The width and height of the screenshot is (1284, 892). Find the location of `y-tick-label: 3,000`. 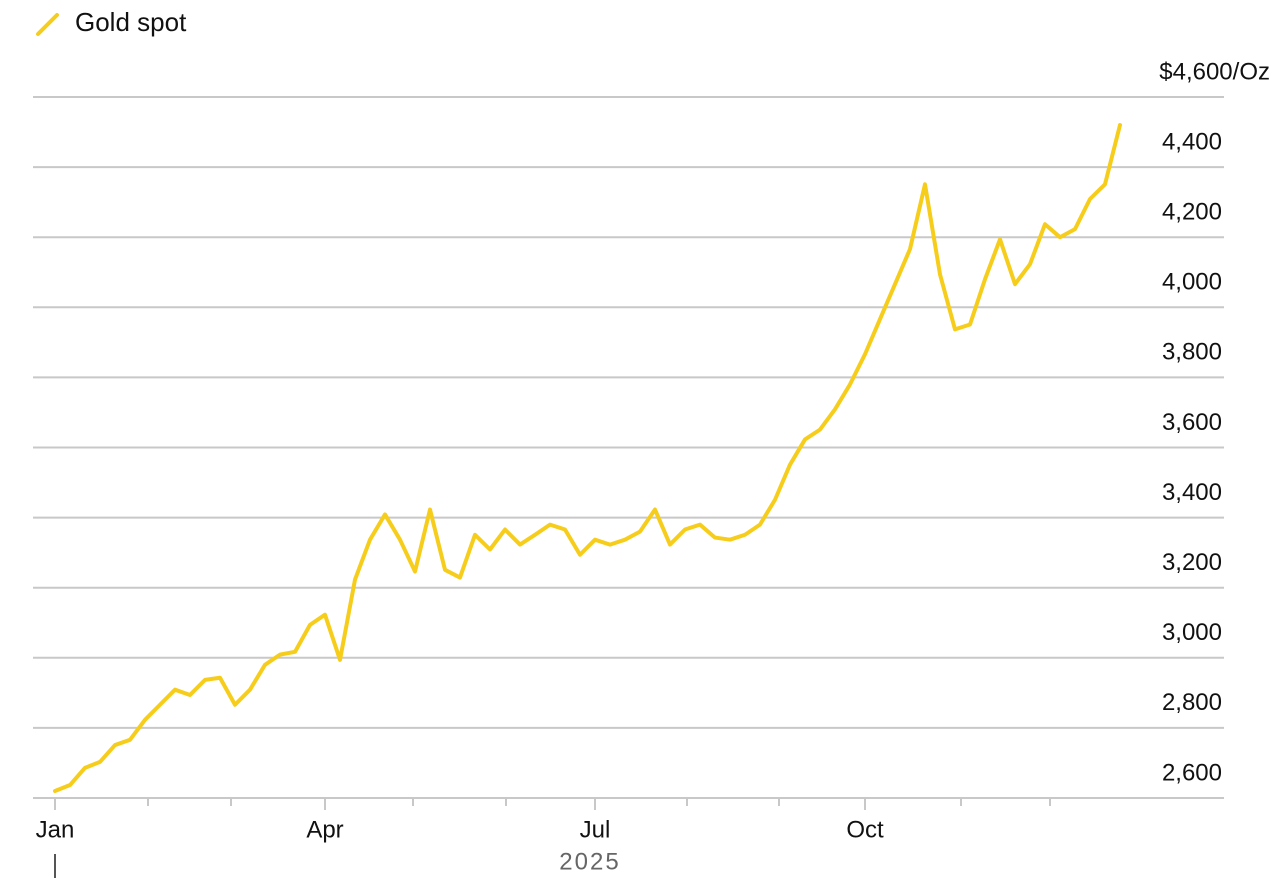

y-tick-label: 3,000 is located at coordinates (1192, 632).